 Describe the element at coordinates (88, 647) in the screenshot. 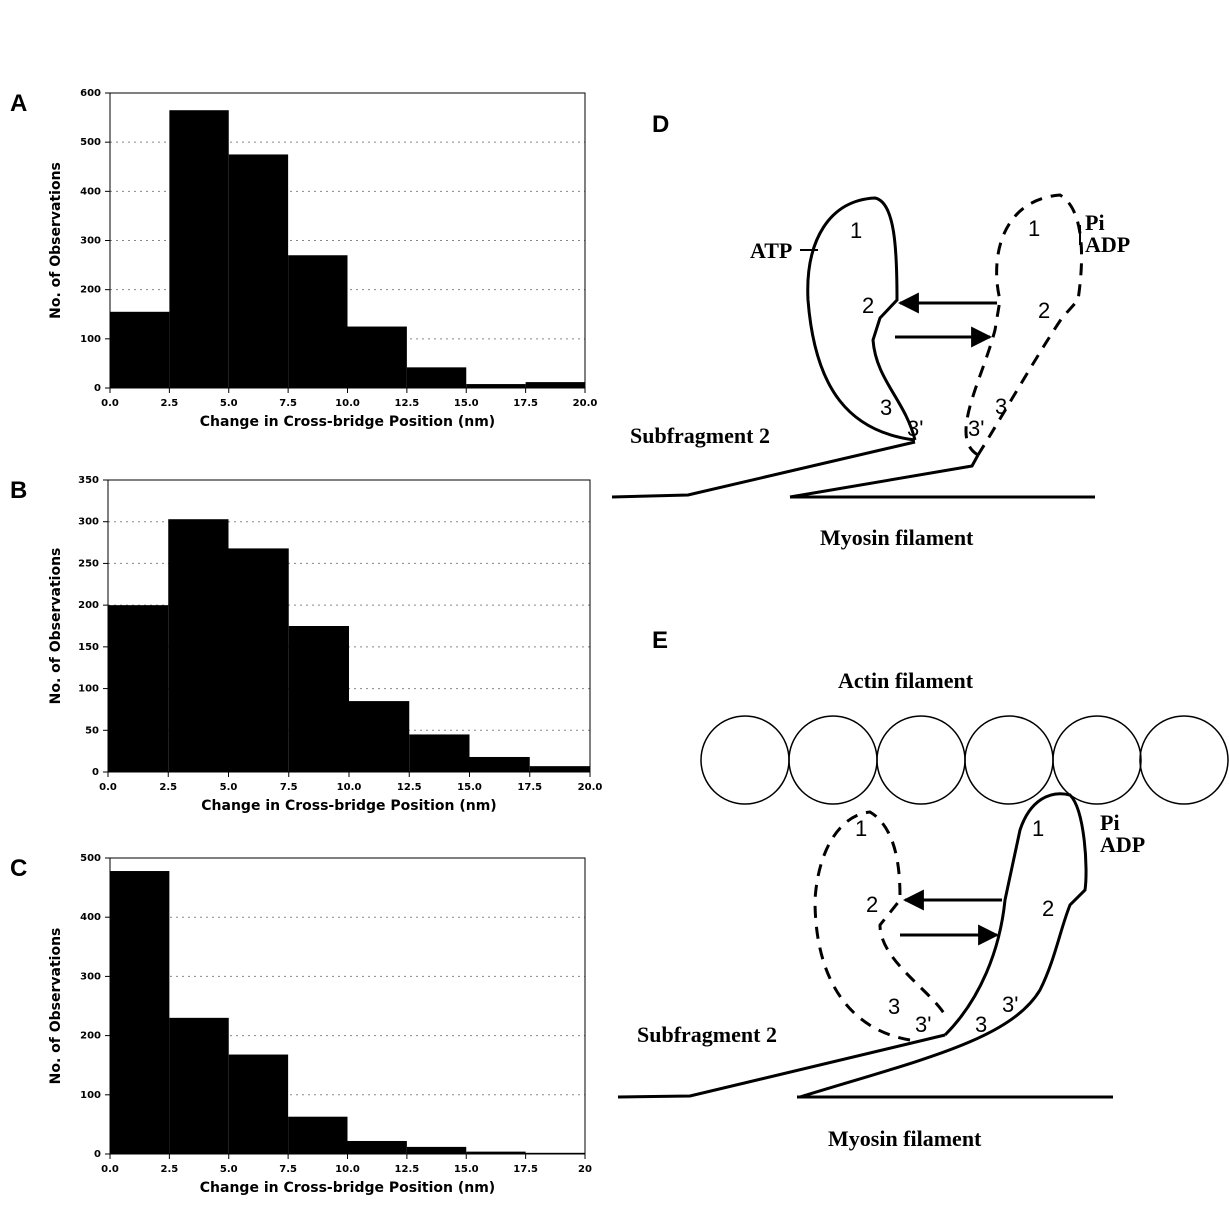

I see `y-tick-label: 150` at that location.